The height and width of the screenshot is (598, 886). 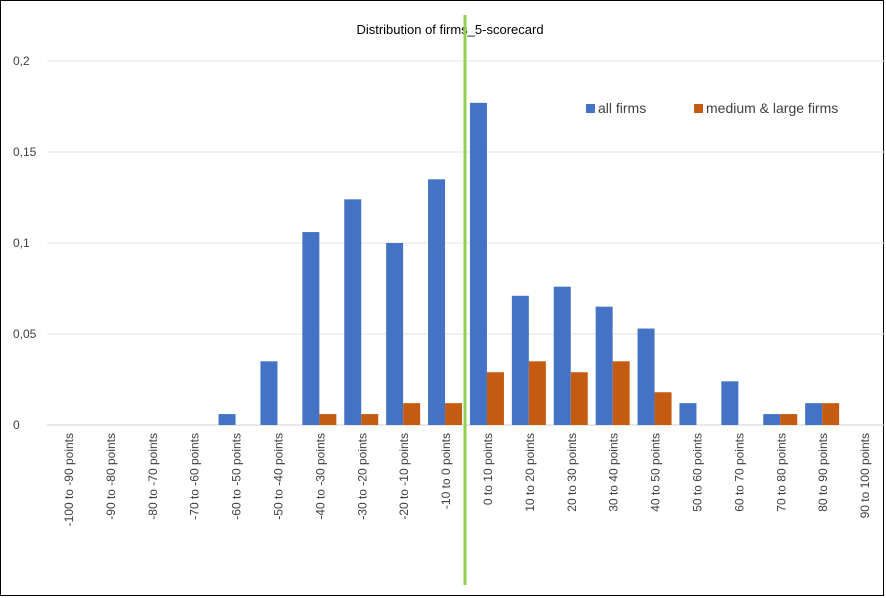 I want to click on x-tick-label: -10 to 0 points, so click(x=446, y=471).